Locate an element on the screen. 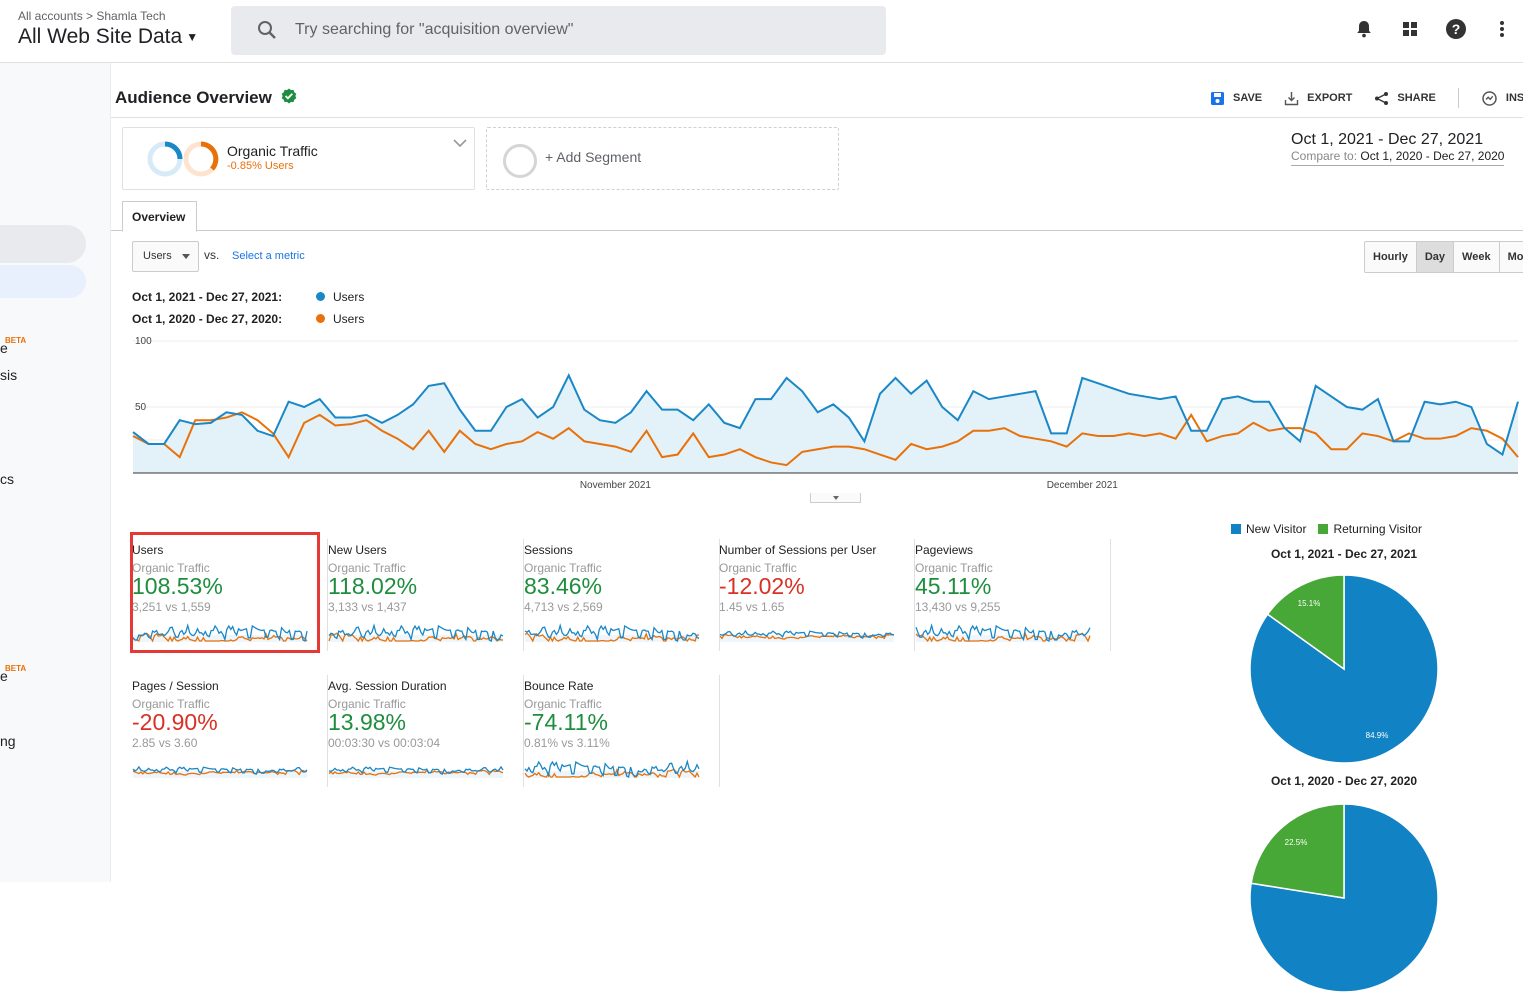  insights-button: INSIG is located at coordinates (1502, 98).